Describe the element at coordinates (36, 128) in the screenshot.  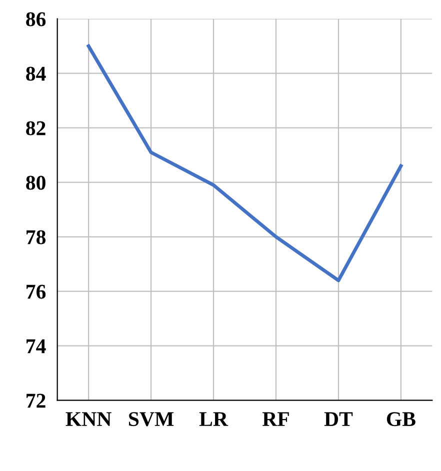
I see `y-tick-label: 82` at that location.